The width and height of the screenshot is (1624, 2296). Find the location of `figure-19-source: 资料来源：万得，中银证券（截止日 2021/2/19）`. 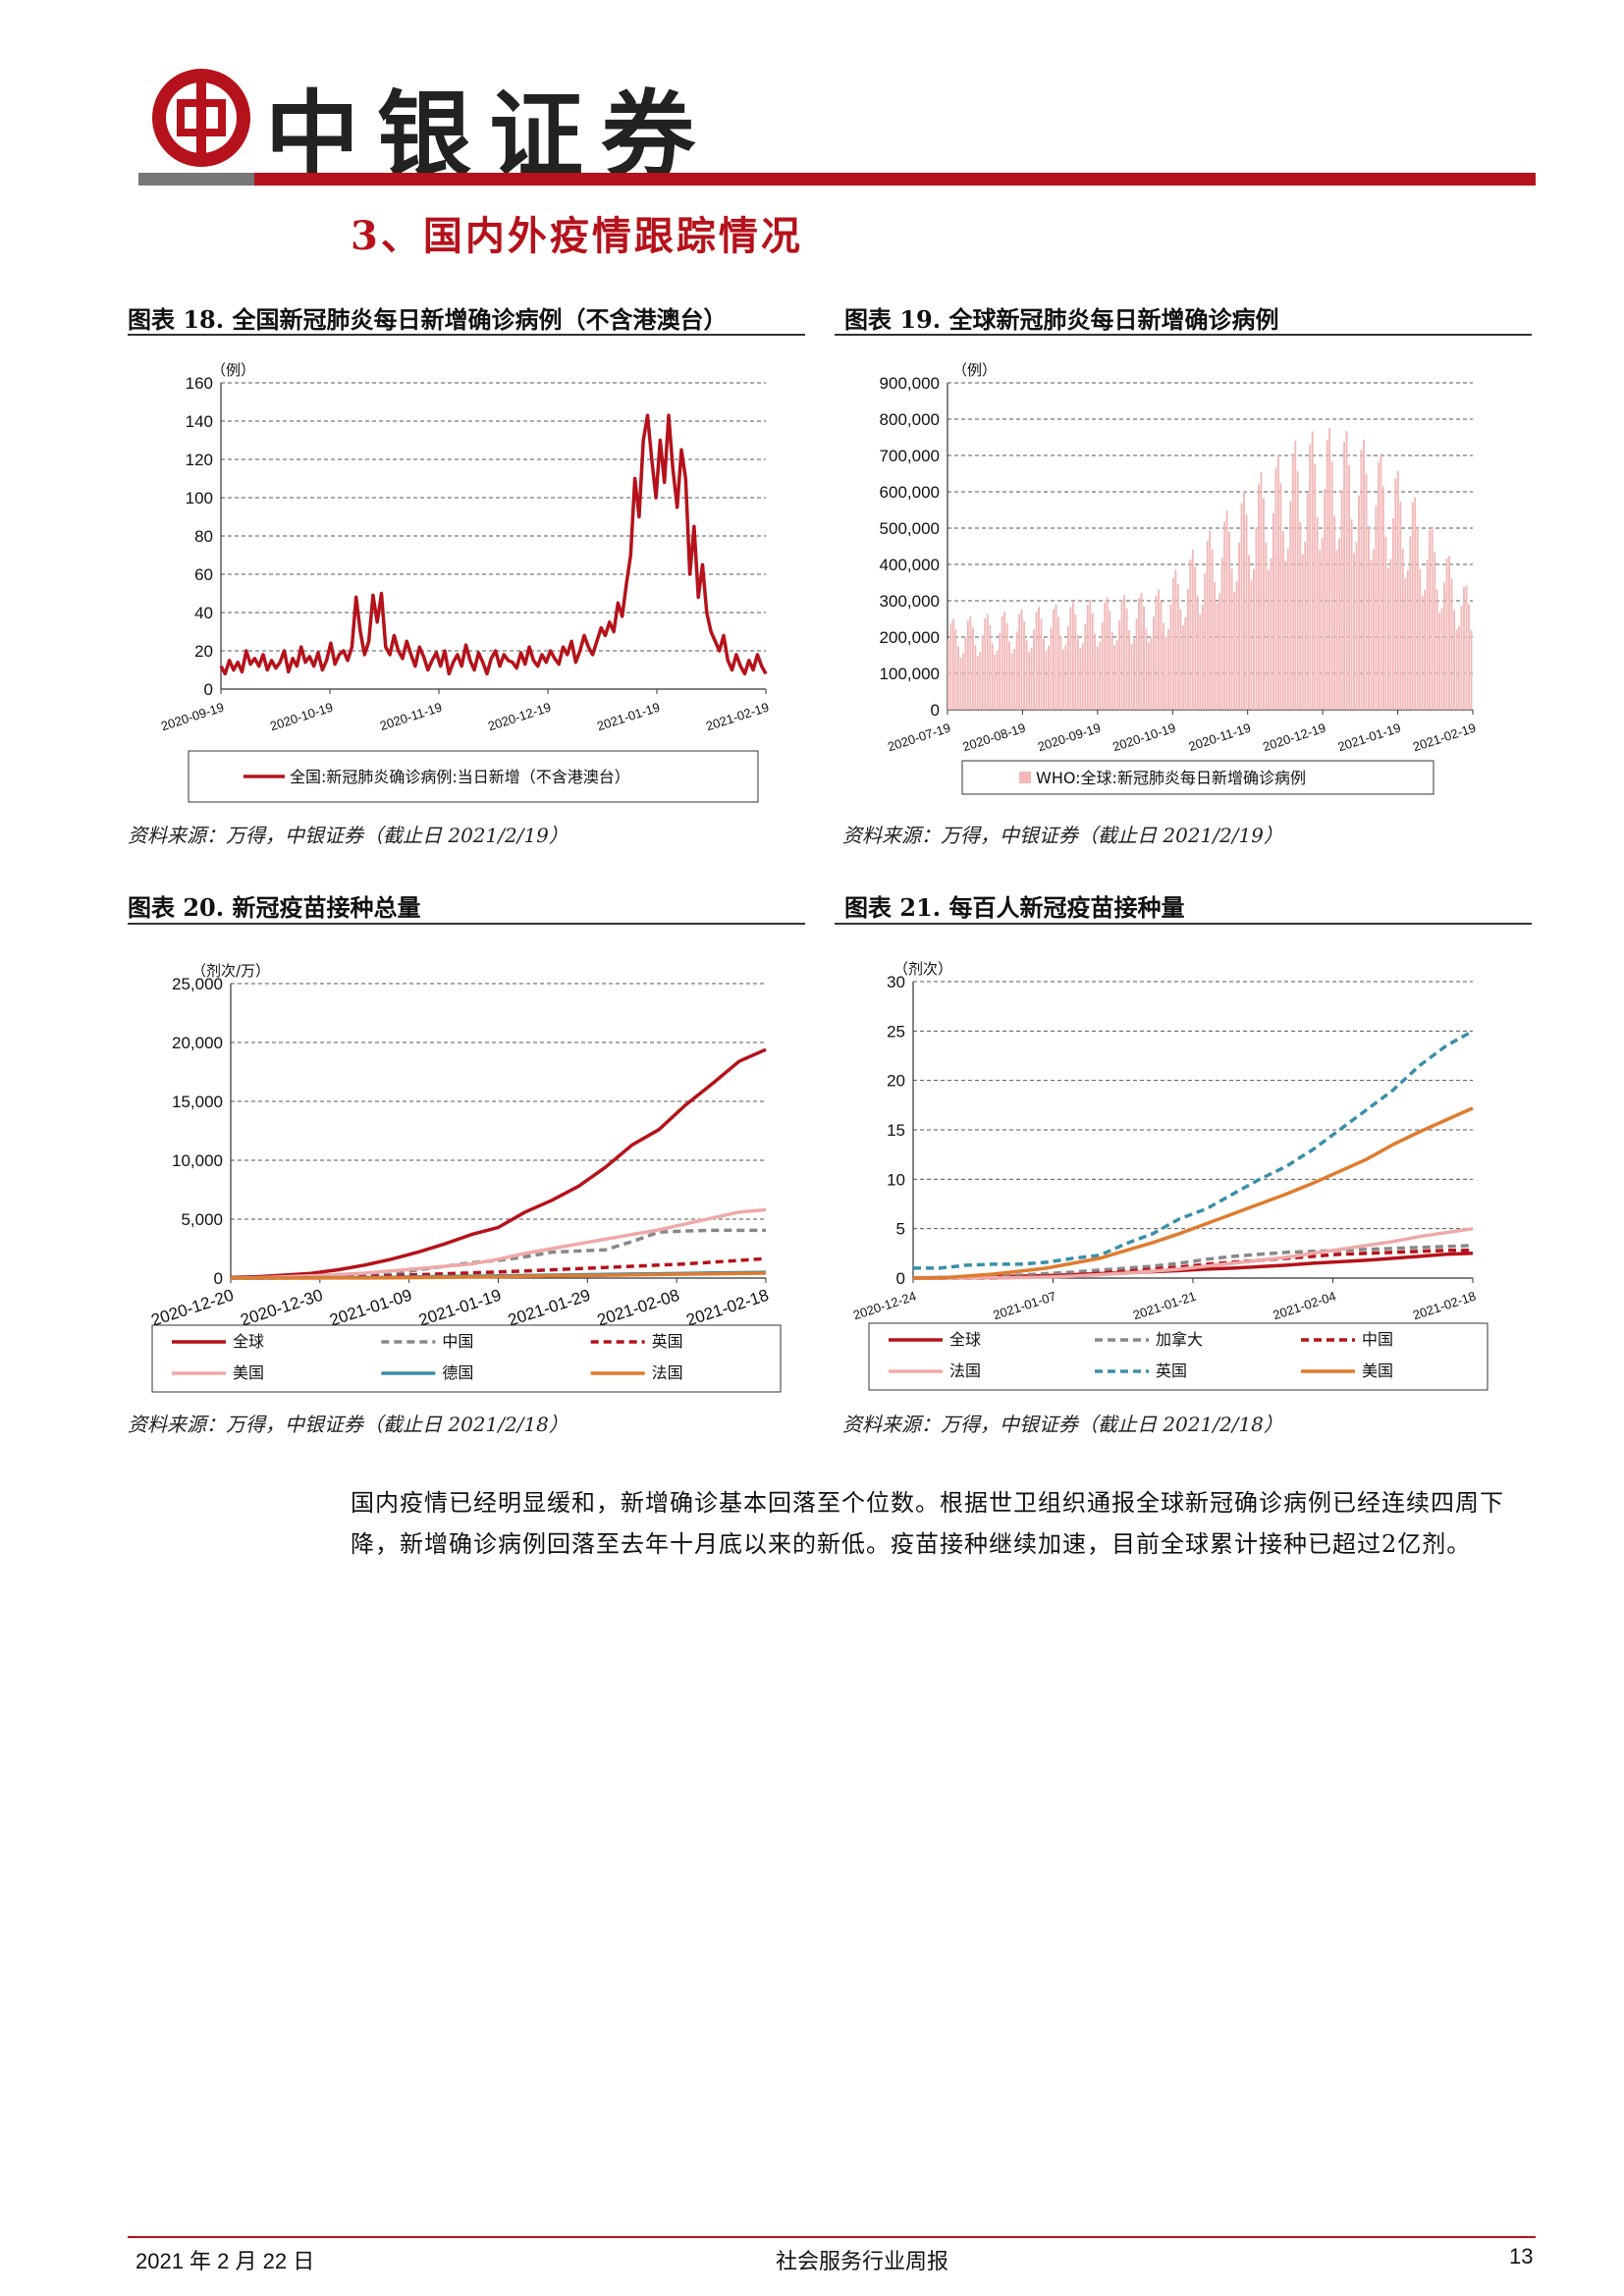

figure-19-source: 资料来源：万得，中银证券（截止日 2021/2/19） is located at coordinates (1062, 836).